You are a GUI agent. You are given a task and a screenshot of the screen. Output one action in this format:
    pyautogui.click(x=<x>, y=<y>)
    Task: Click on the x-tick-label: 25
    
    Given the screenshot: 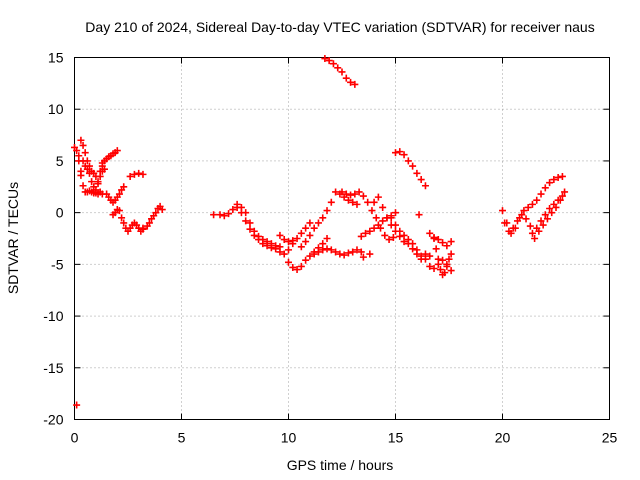 What is the action you would take?
    pyautogui.click(x=610, y=438)
    